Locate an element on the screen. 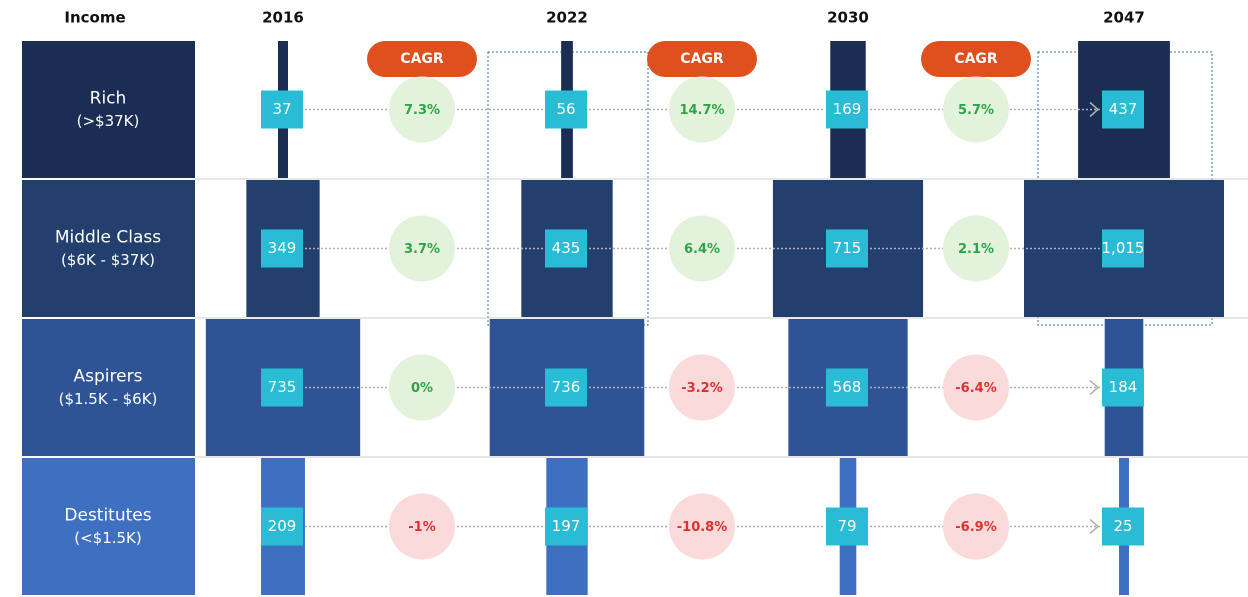  cagr-value: 2.1% is located at coordinates (976, 249).